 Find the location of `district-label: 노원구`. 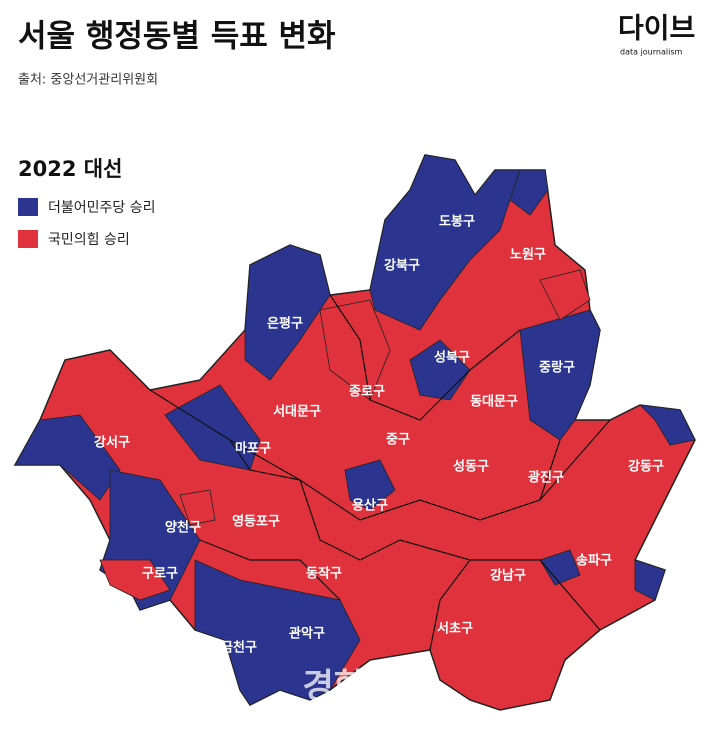

district-label: 노원구 is located at coordinates (528, 255).